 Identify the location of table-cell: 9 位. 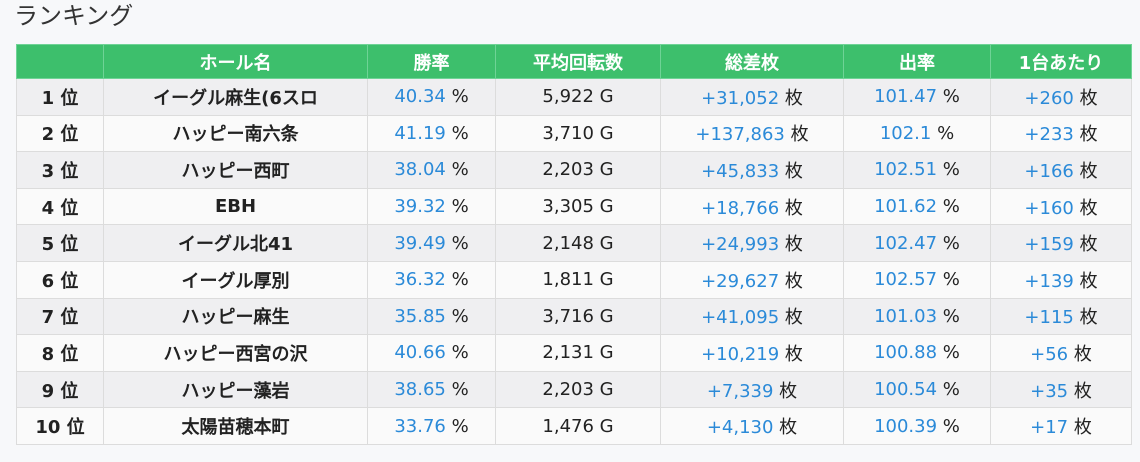
(60, 389).